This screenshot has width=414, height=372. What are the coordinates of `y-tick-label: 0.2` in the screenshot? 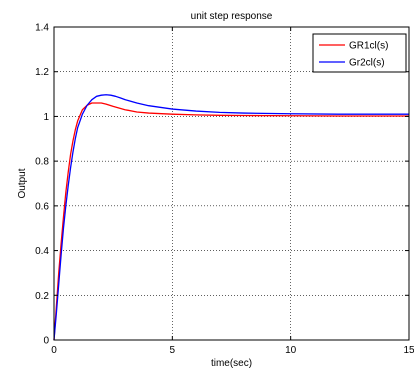 It's located at (42, 296).